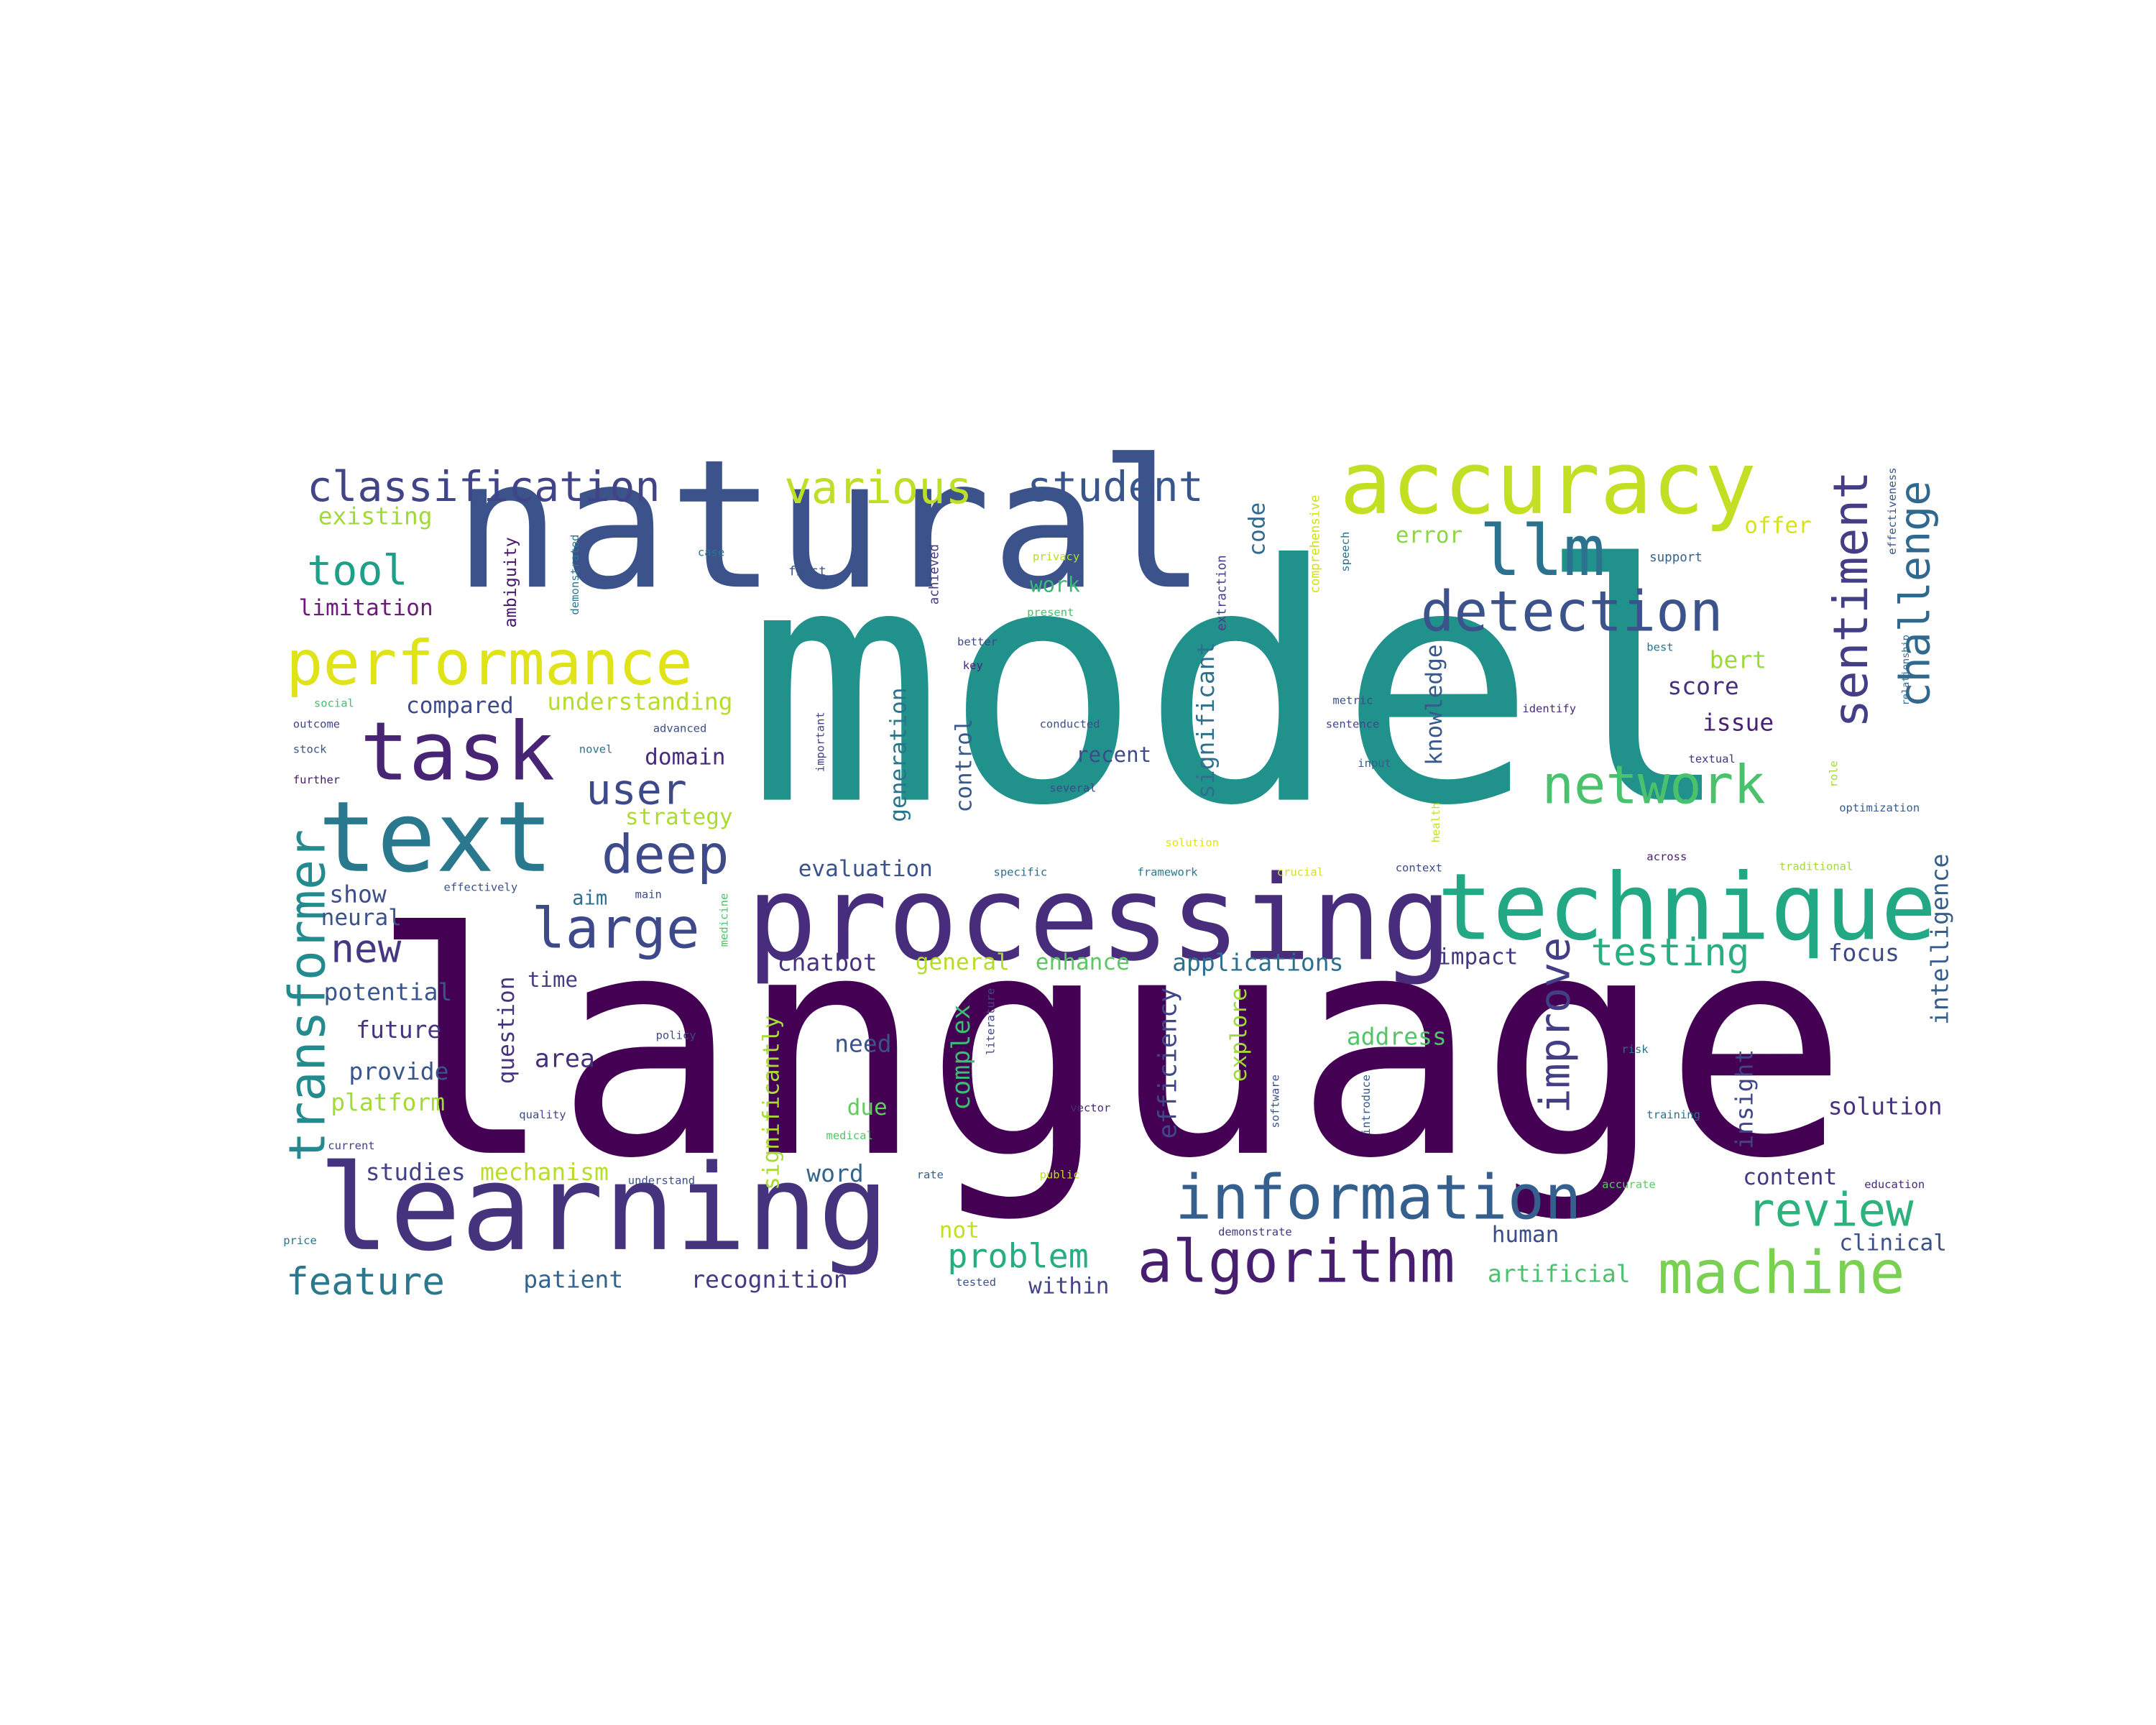  Describe the element at coordinates (977, 641) in the screenshot. I see `word-better: better` at that location.